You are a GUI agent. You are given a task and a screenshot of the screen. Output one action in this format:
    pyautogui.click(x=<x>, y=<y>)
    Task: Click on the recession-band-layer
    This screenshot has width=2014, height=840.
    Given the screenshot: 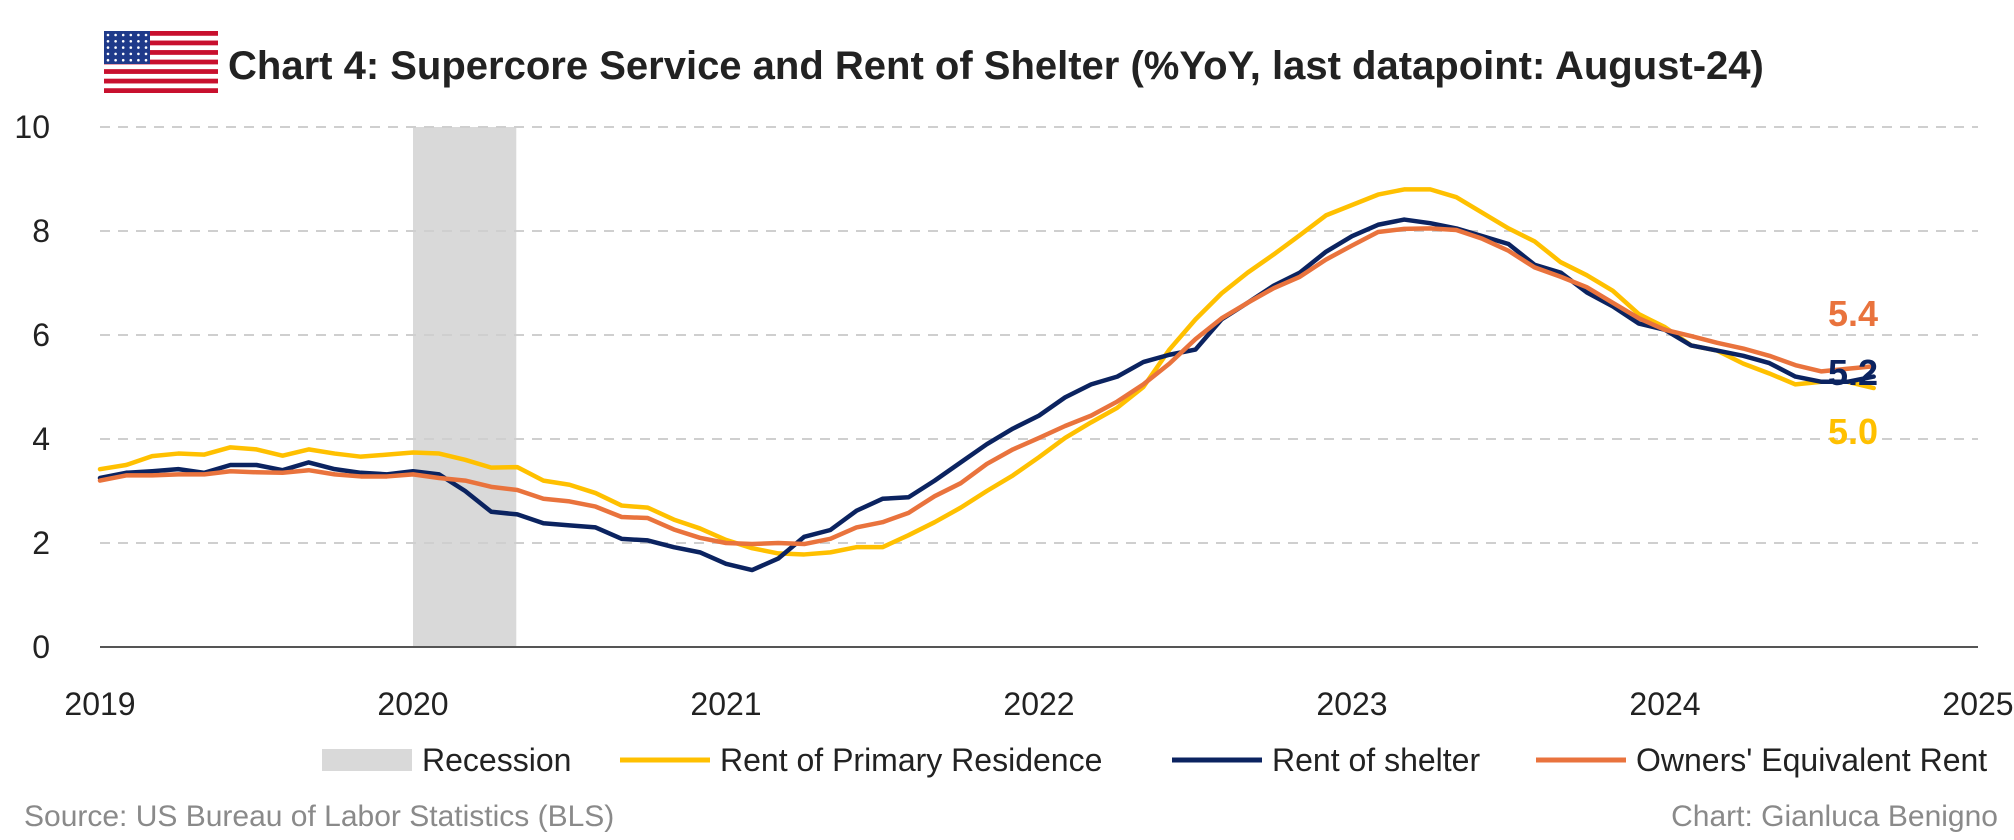 What is the action you would take?
    pyautogui.click(x=465, y=387)
    